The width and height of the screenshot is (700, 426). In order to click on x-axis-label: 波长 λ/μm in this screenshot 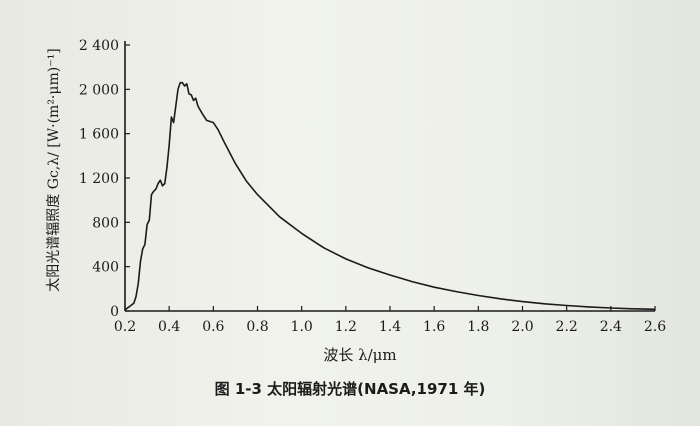, I will do `click(359, 355)`.